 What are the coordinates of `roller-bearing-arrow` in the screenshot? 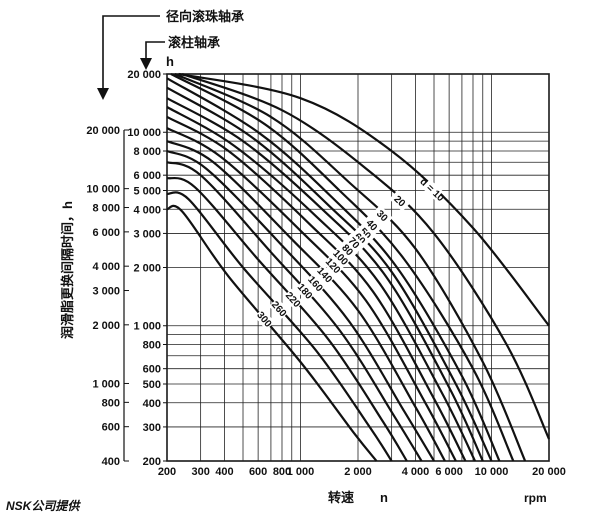 It's located at (155, 50).